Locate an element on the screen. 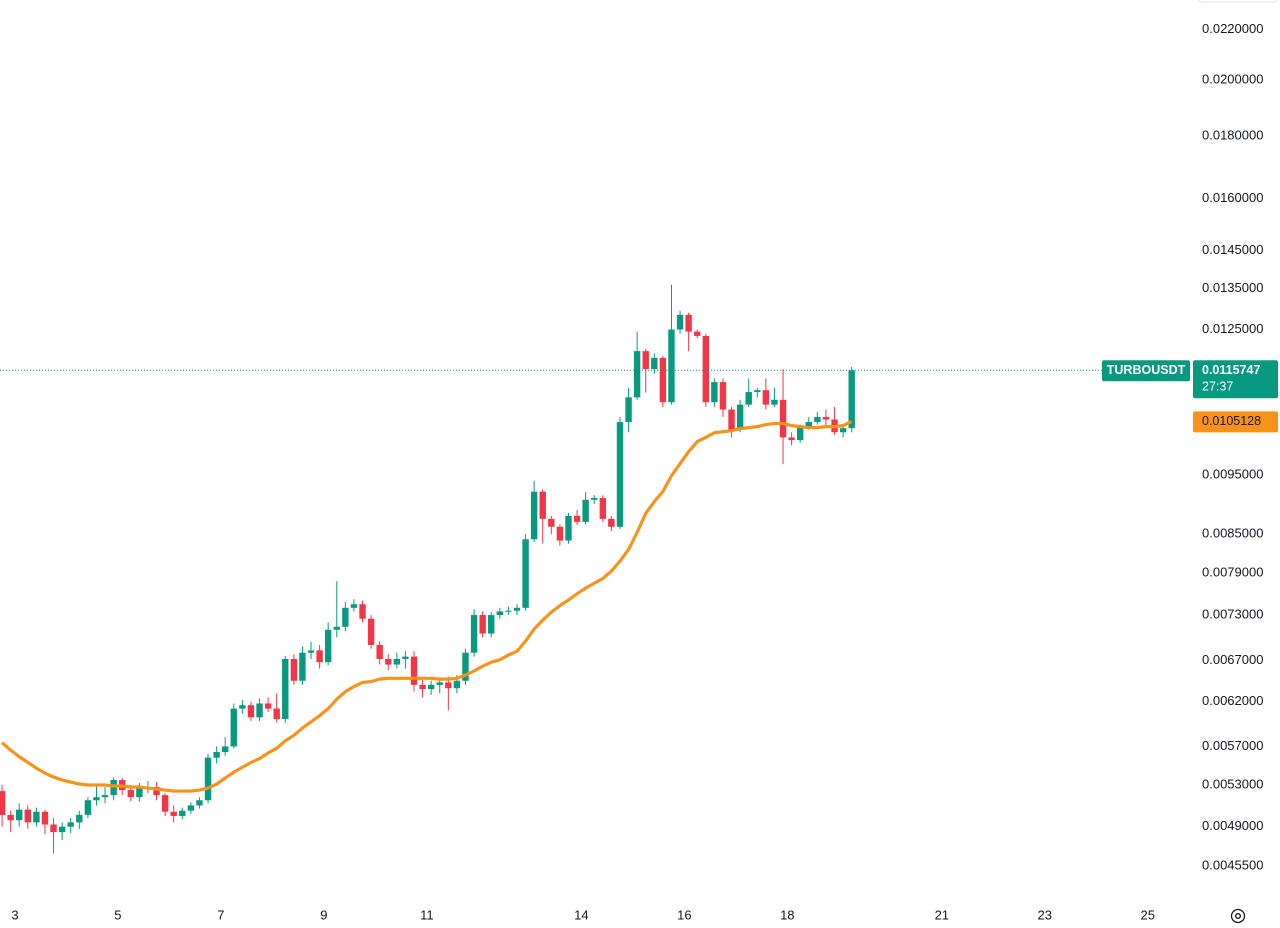  y-tick-label: 0.0053000 is located at coordinates (1232, 783).